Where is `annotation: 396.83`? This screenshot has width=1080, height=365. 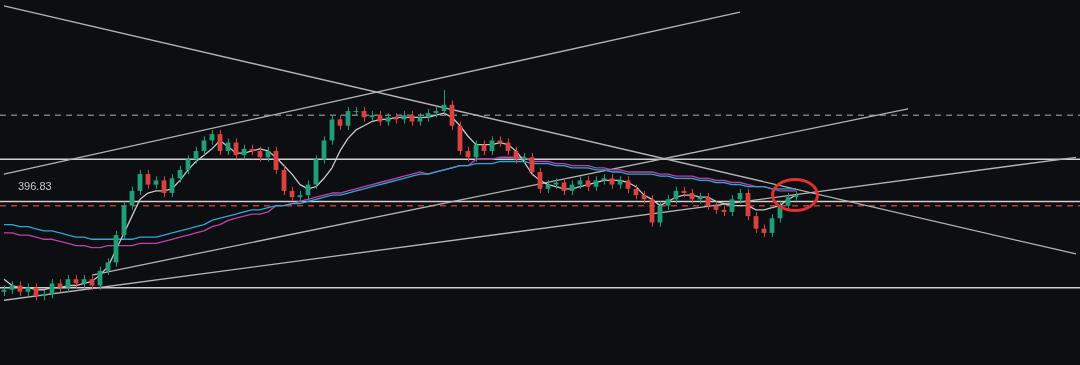
annotation: 396.83 is located at coordinates (35, 185).